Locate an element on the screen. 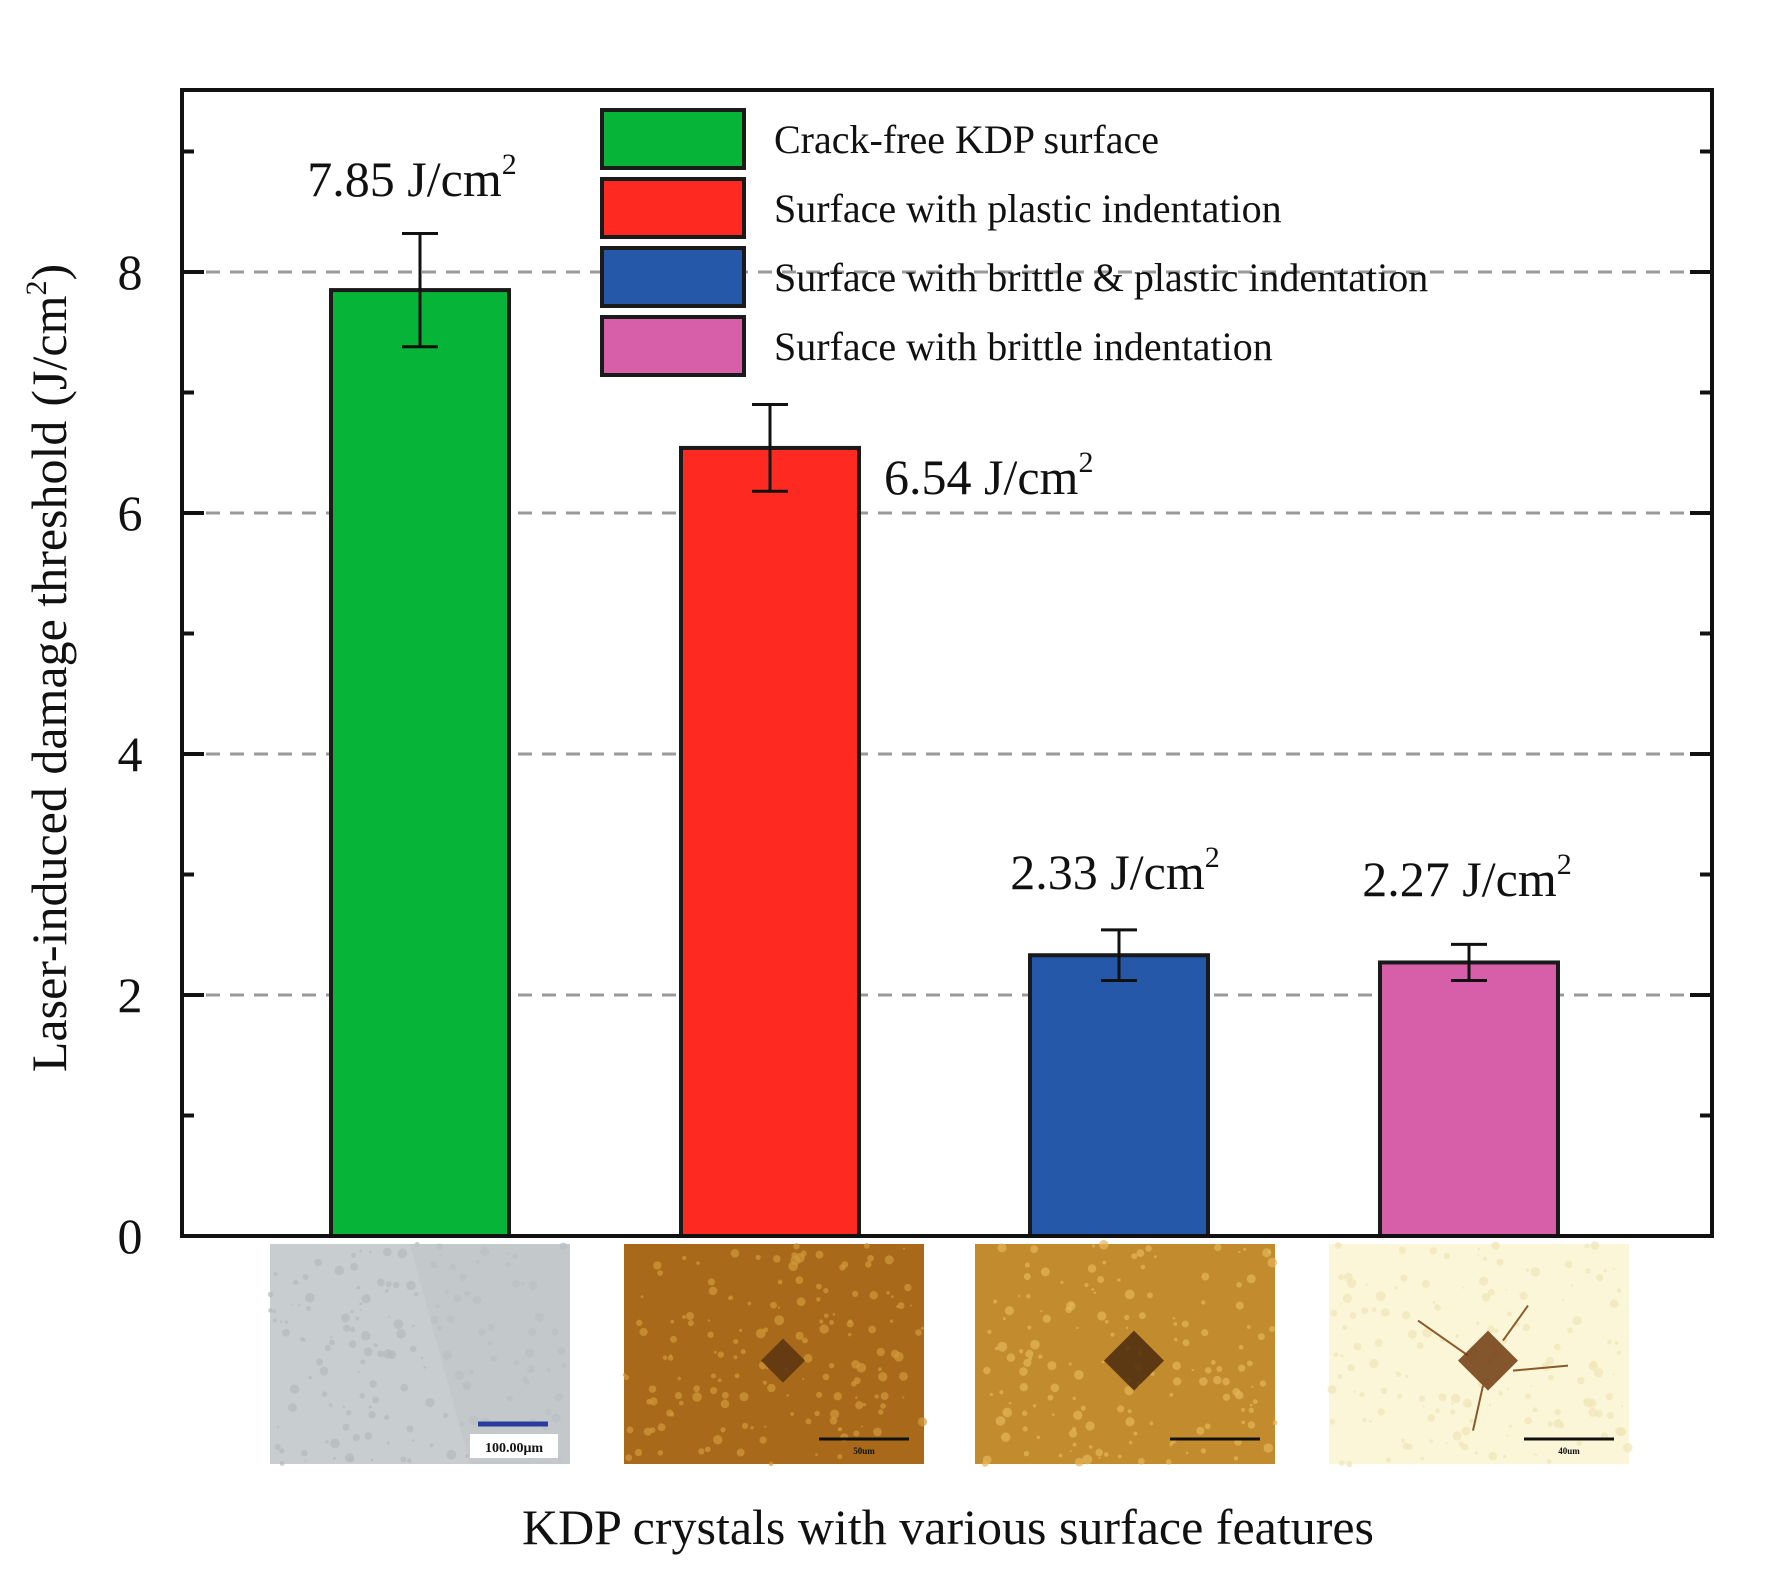  micrograph-crack is located at coordinates (1493, 1368).